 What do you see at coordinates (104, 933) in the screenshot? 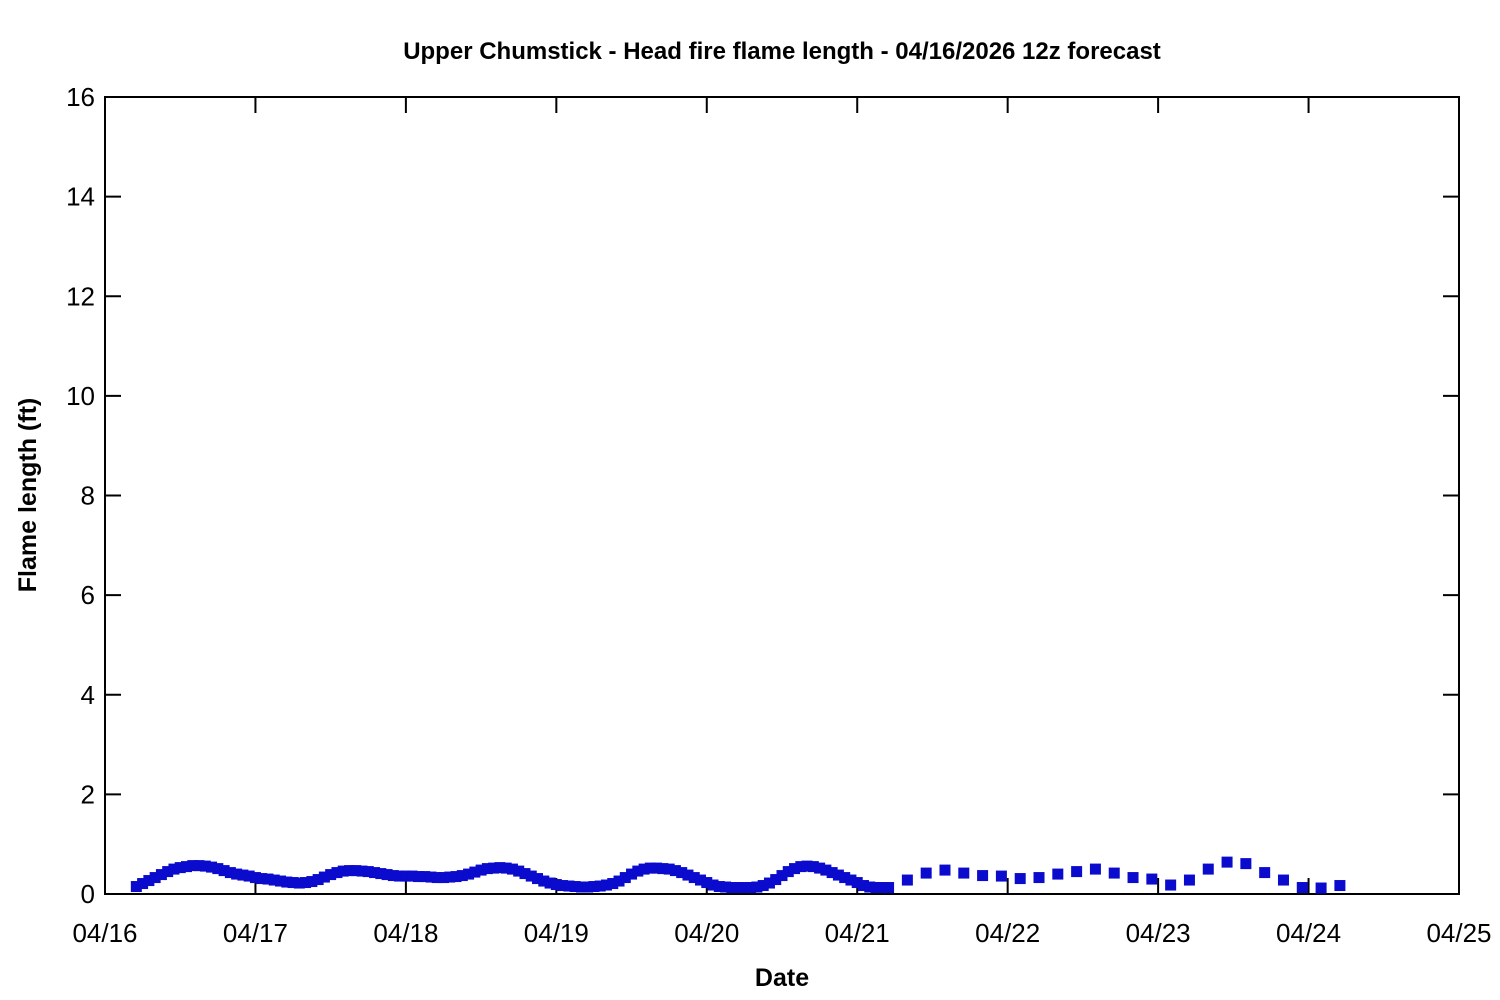
I see `x-tick-label: 04/16` at bounding box center [104, 933].